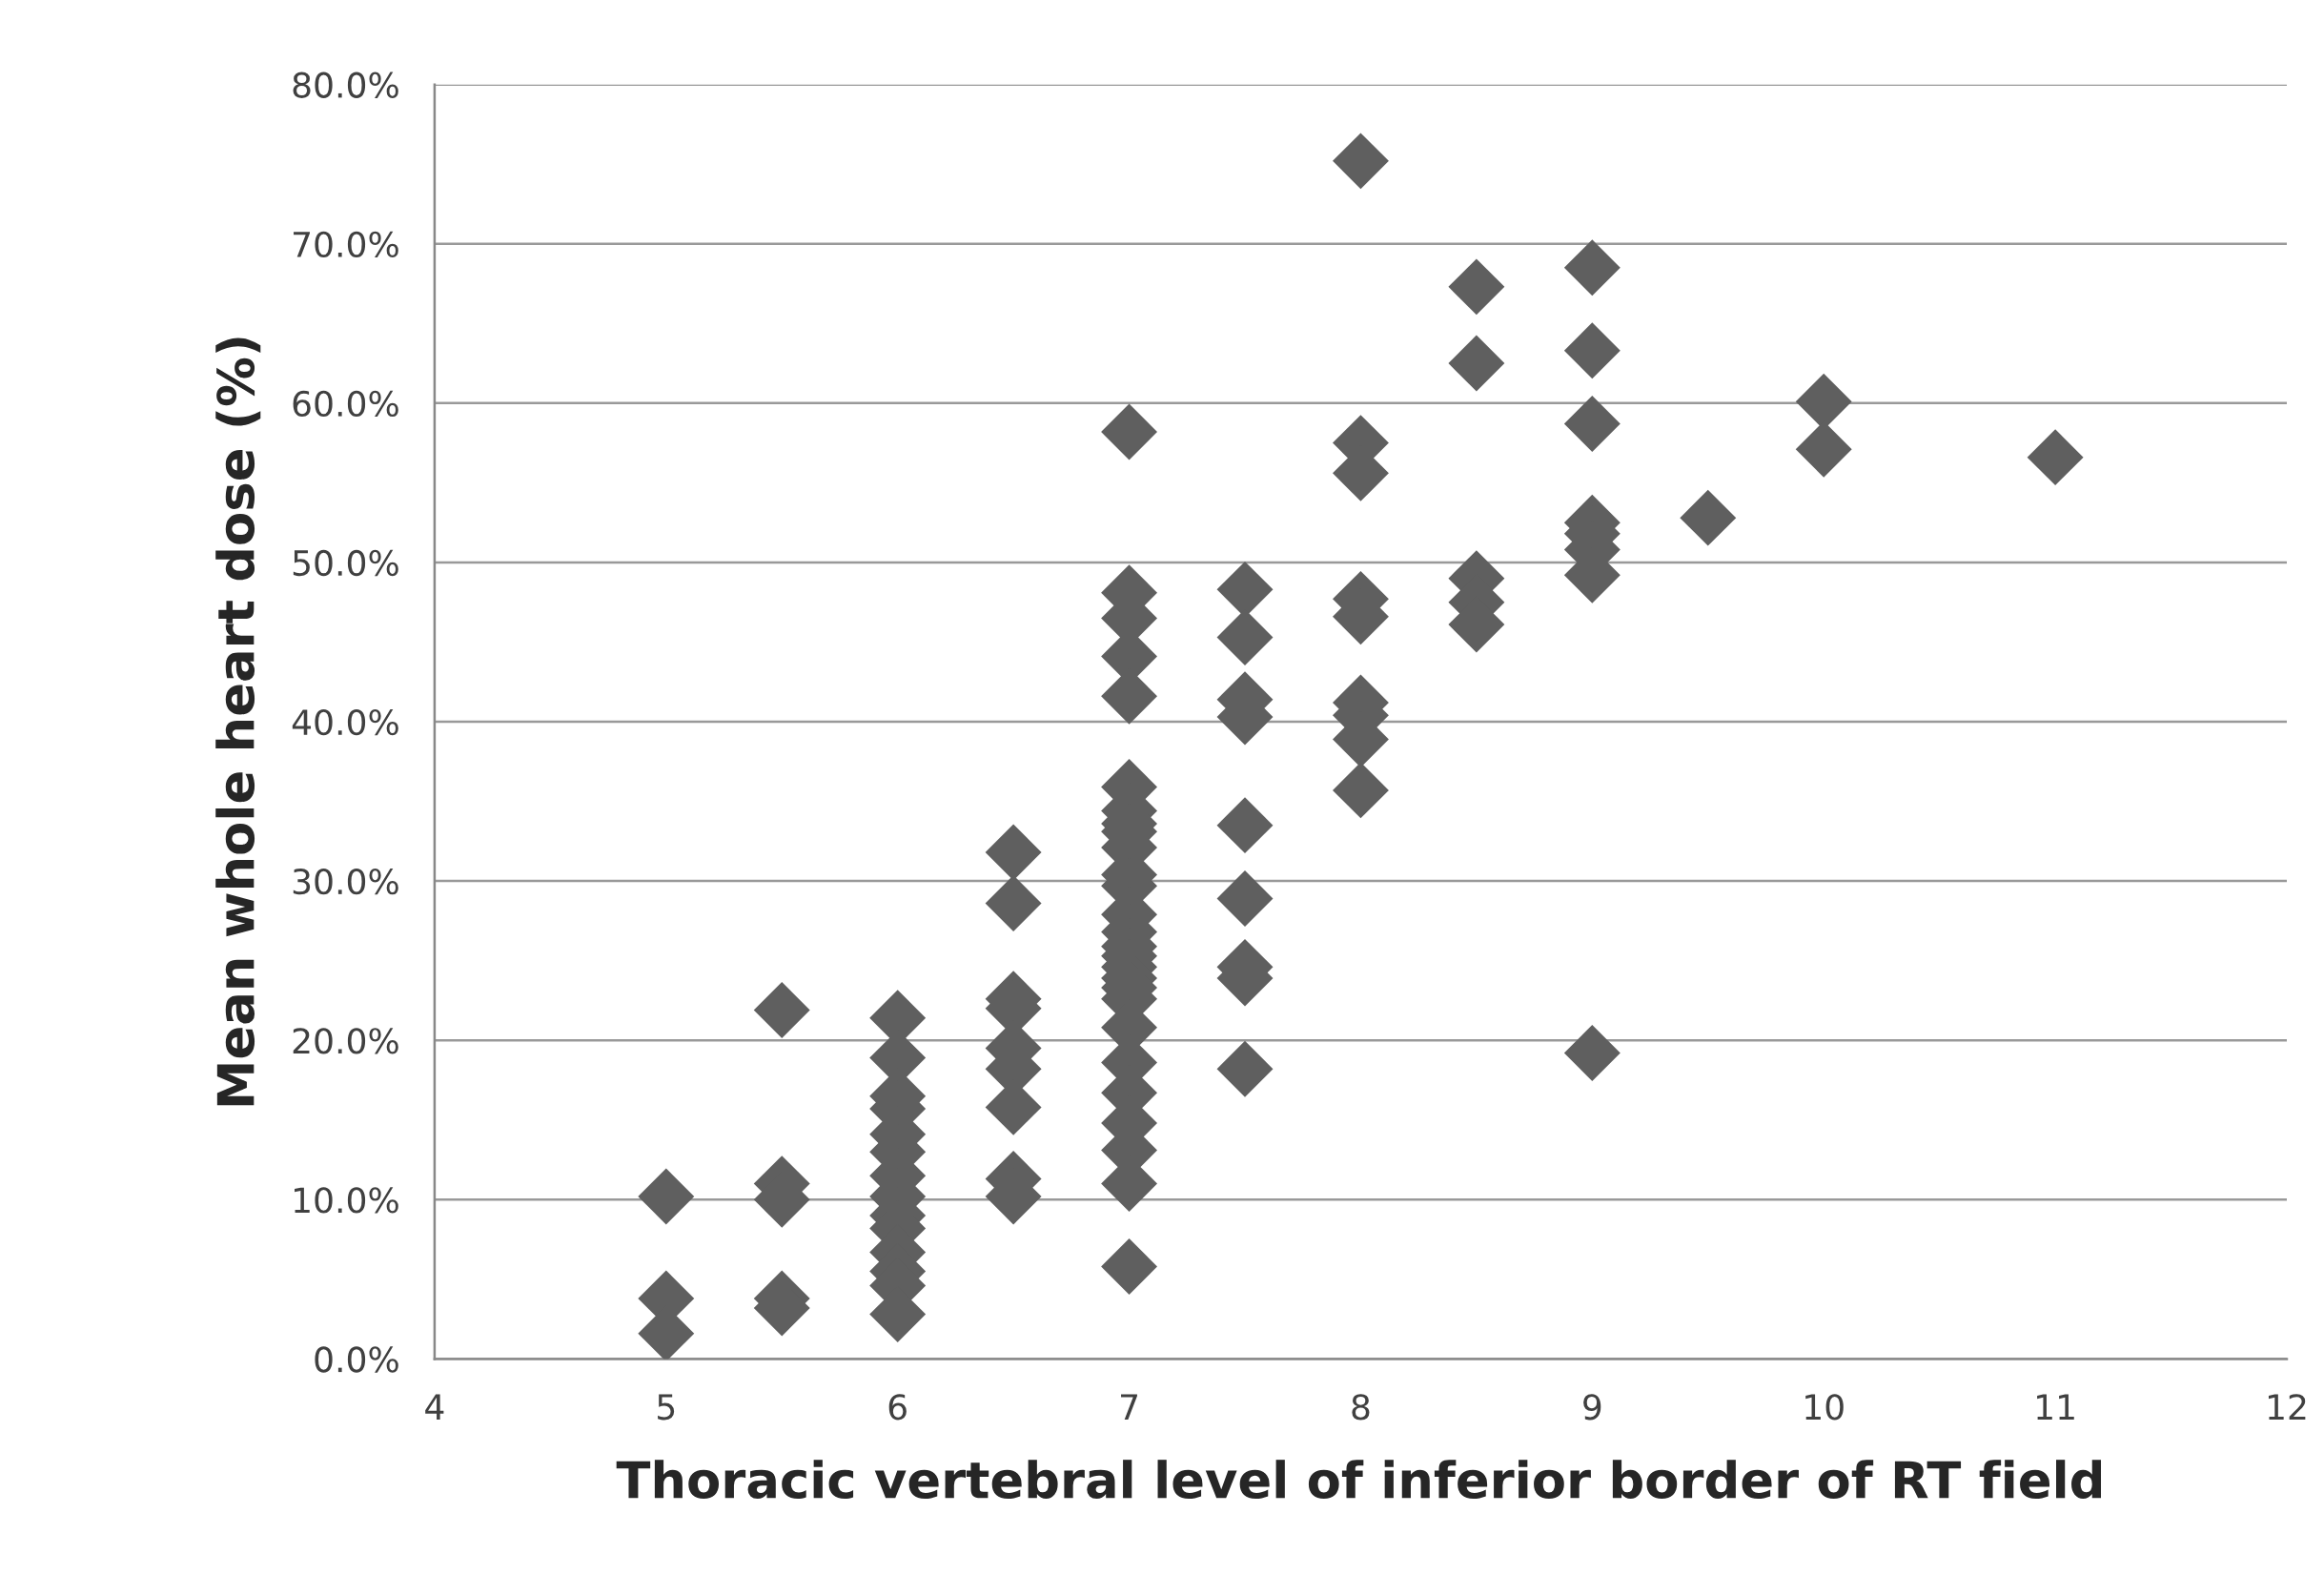 This screenshot has width=2324, height=1595. Describe the element at coordinates (434, 1407) in the screenshot. I see `x-tick-label: 4` at that location.